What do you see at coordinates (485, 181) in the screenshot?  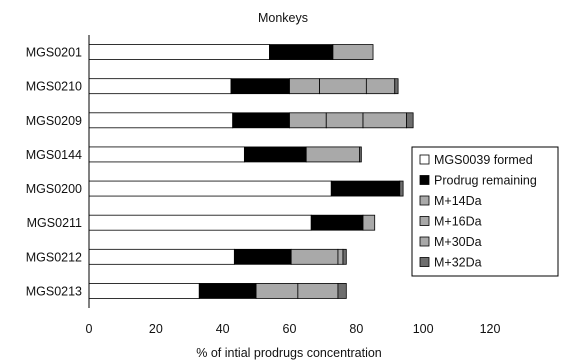 I see `legend-label: Prodrug remaining` at bounding box center [485, 181].